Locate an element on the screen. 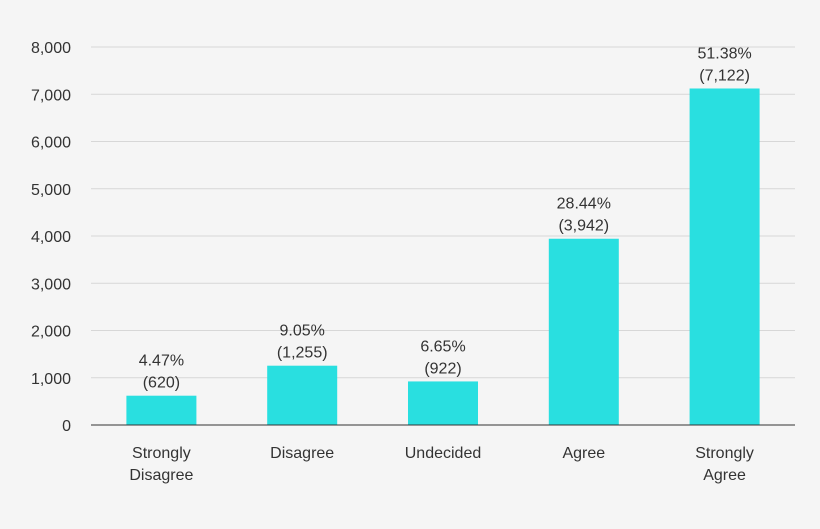  y-tick-label: 1,000 is located at coordinates (51, 379).